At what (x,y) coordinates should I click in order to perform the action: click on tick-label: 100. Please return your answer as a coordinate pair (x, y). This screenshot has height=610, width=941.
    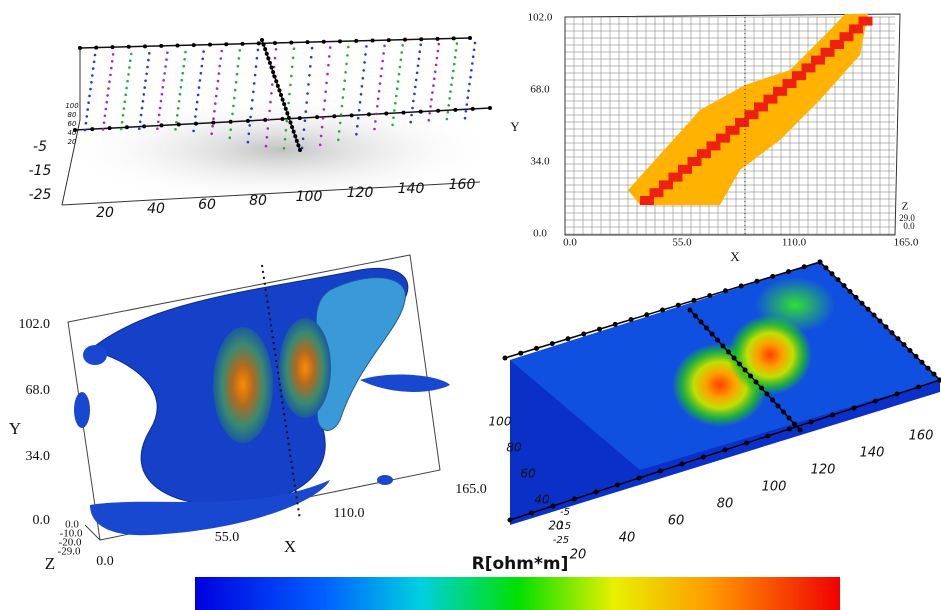
    Looking at the image, I should click on (774, 487).